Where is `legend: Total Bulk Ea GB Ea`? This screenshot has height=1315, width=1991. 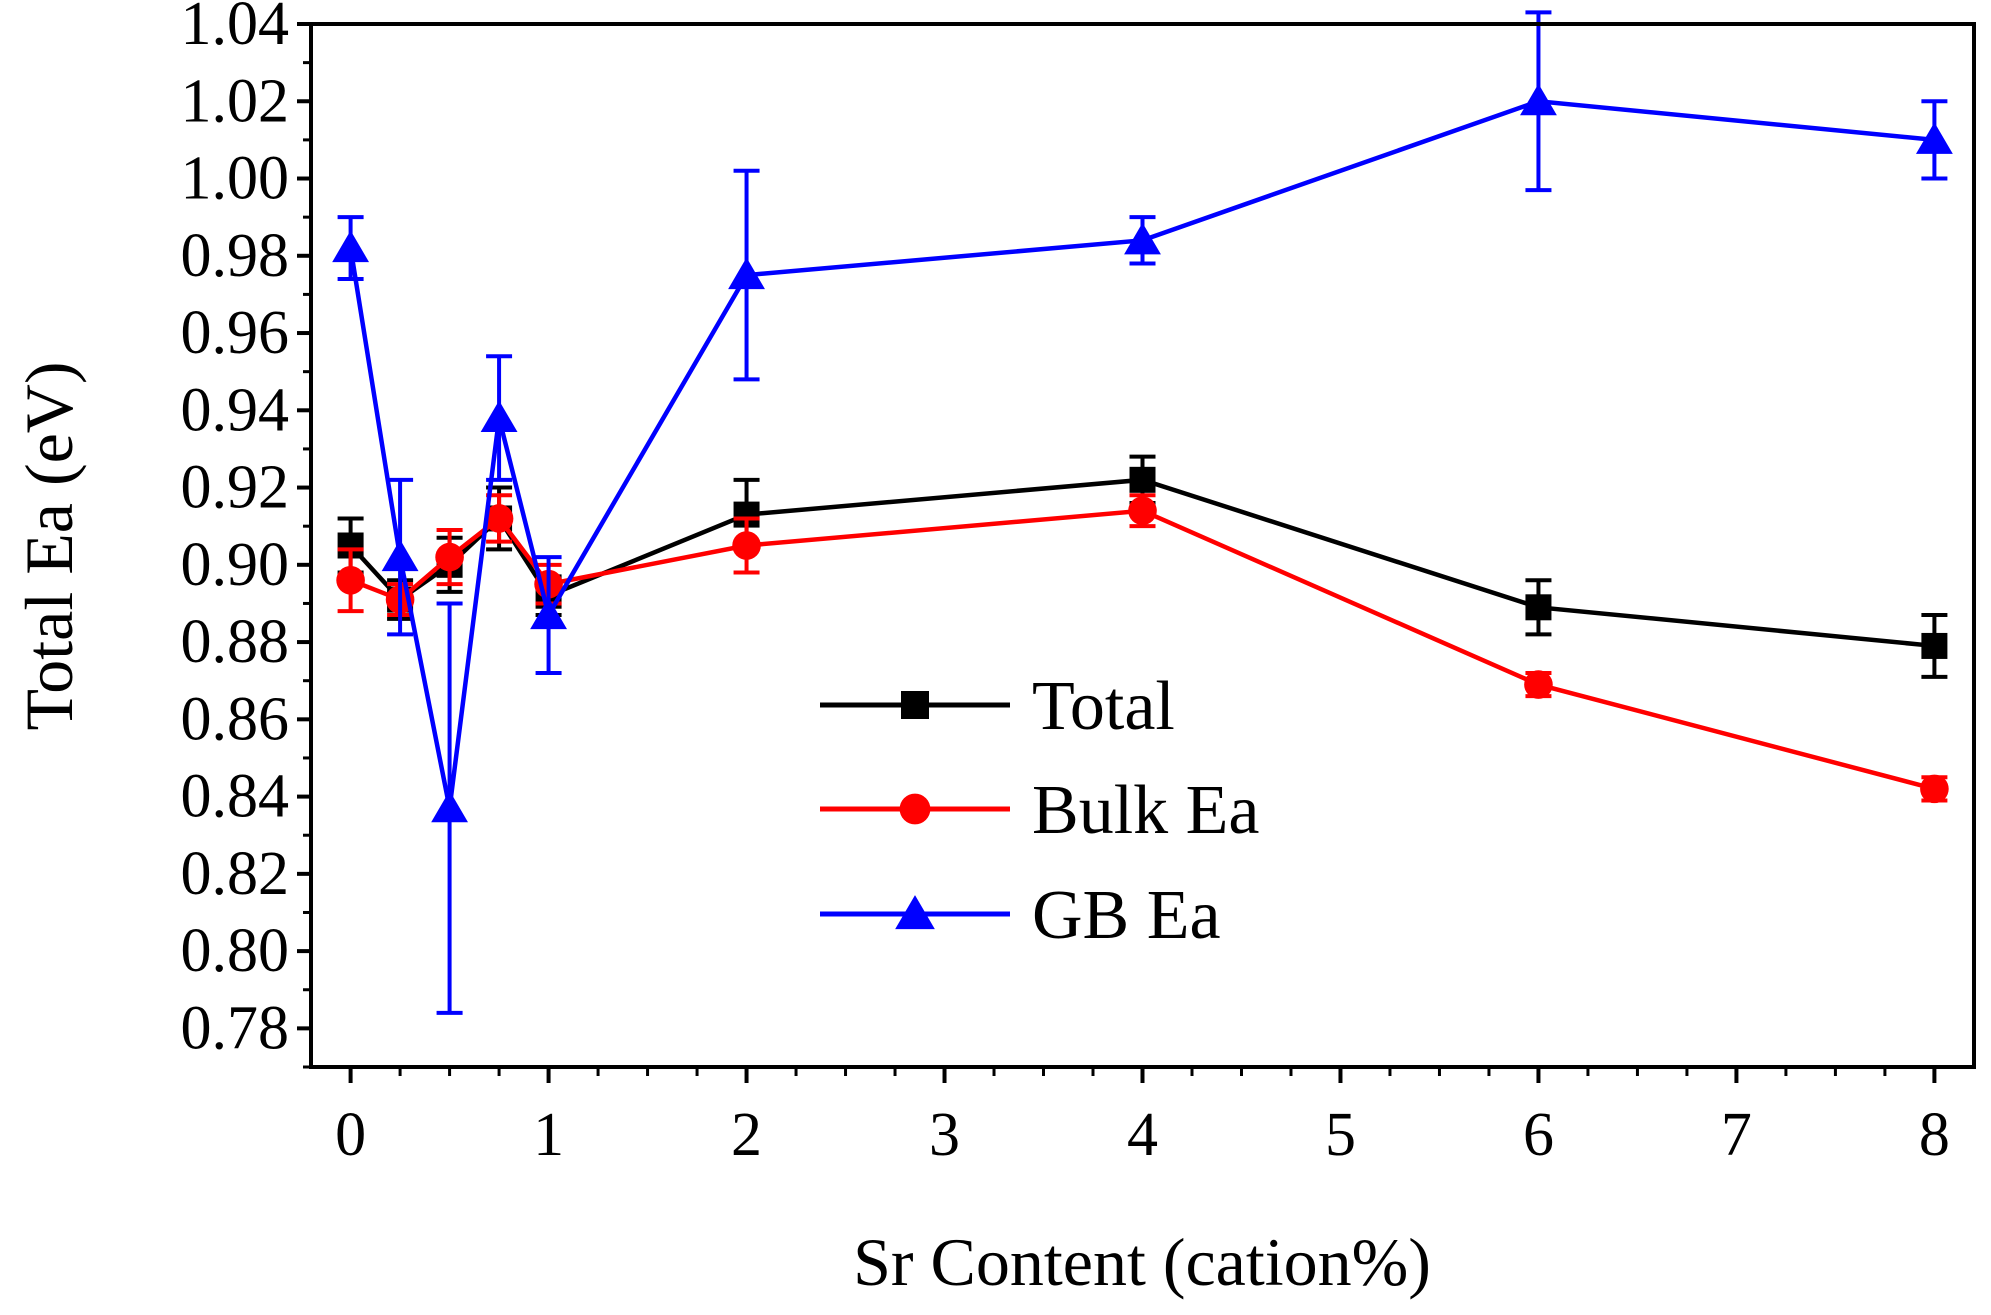
legend: Total Bulk Ea GB Ea is located at coordinates (1039, 811).